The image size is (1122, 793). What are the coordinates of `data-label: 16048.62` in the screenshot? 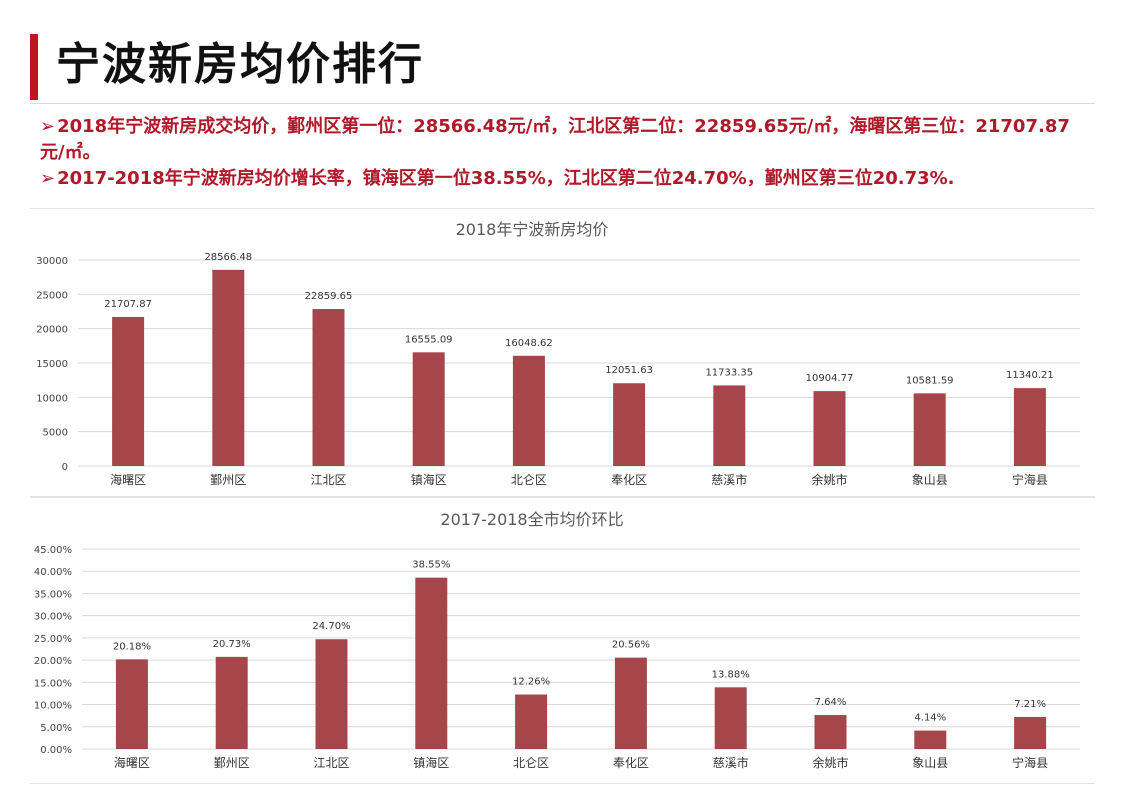 It's located at (529, 343).